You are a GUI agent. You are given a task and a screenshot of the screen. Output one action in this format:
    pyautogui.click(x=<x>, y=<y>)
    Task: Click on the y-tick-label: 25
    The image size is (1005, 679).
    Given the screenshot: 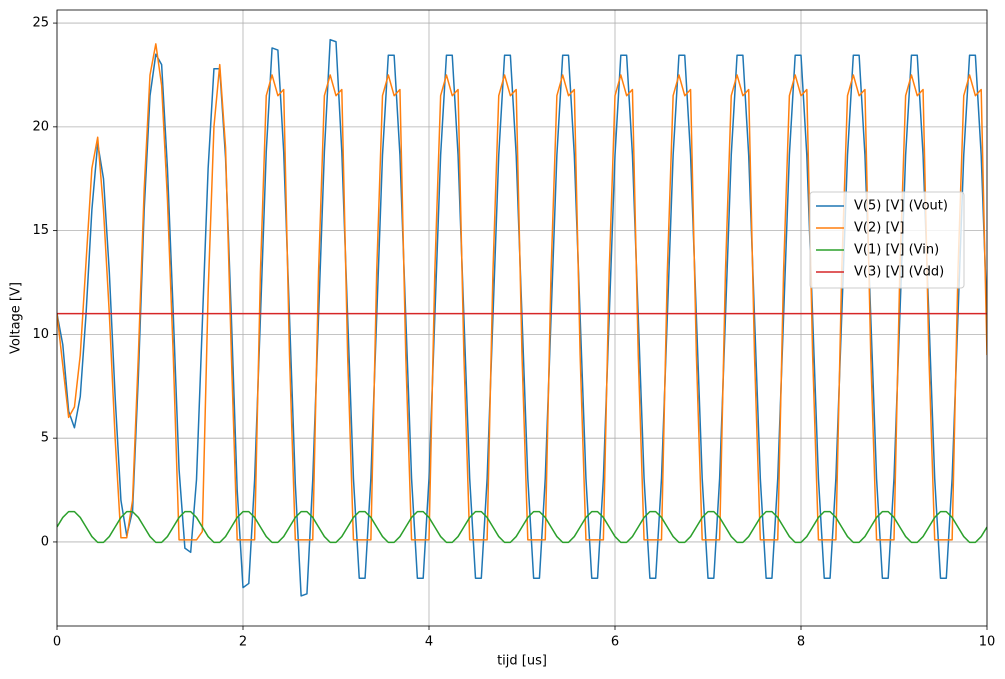 What is the action you would take?
    pyautogui.click(x=40, y=23)
    